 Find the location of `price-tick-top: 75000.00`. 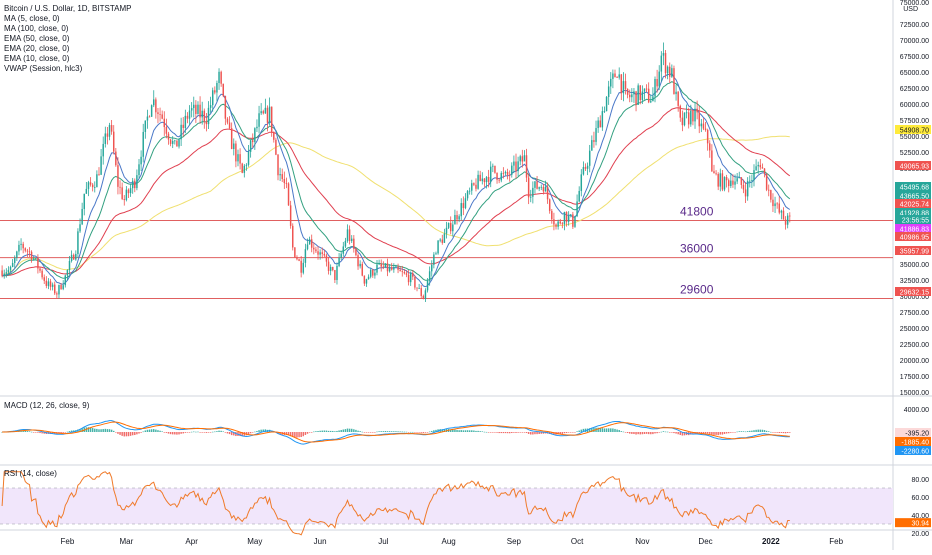

price-tick-top: 75000.00 is located at coordinates (914, 3).